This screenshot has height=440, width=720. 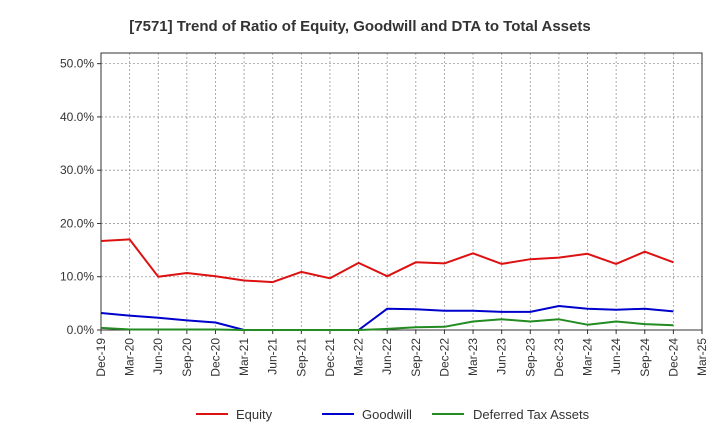 I want to click on x-tick-label: Sep-21, so click(x=301, y=357).